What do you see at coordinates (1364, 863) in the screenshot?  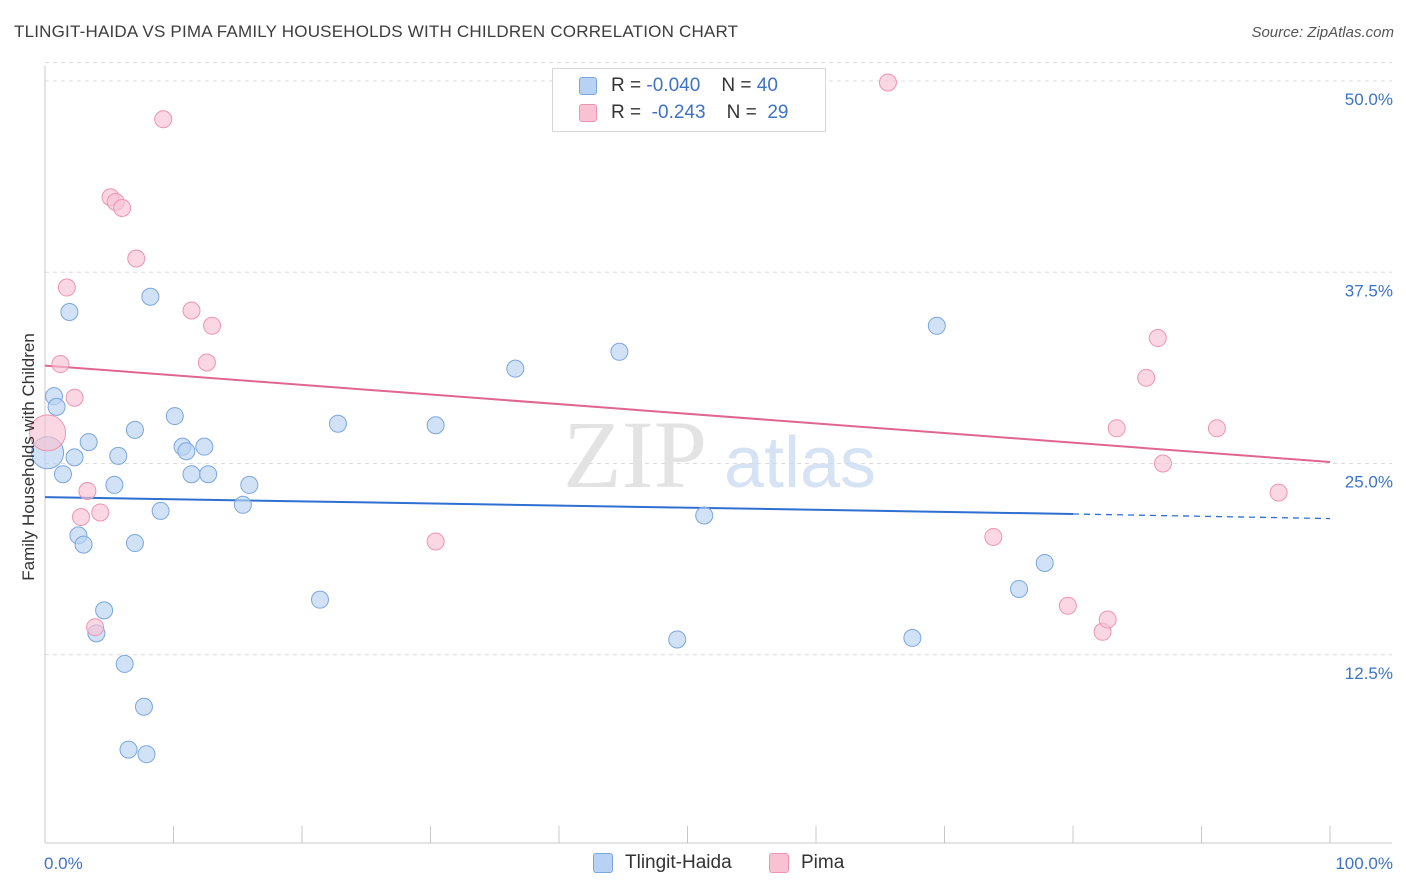 I see `x-tick-label: 100.0%` at bounding box center [1364, 863].